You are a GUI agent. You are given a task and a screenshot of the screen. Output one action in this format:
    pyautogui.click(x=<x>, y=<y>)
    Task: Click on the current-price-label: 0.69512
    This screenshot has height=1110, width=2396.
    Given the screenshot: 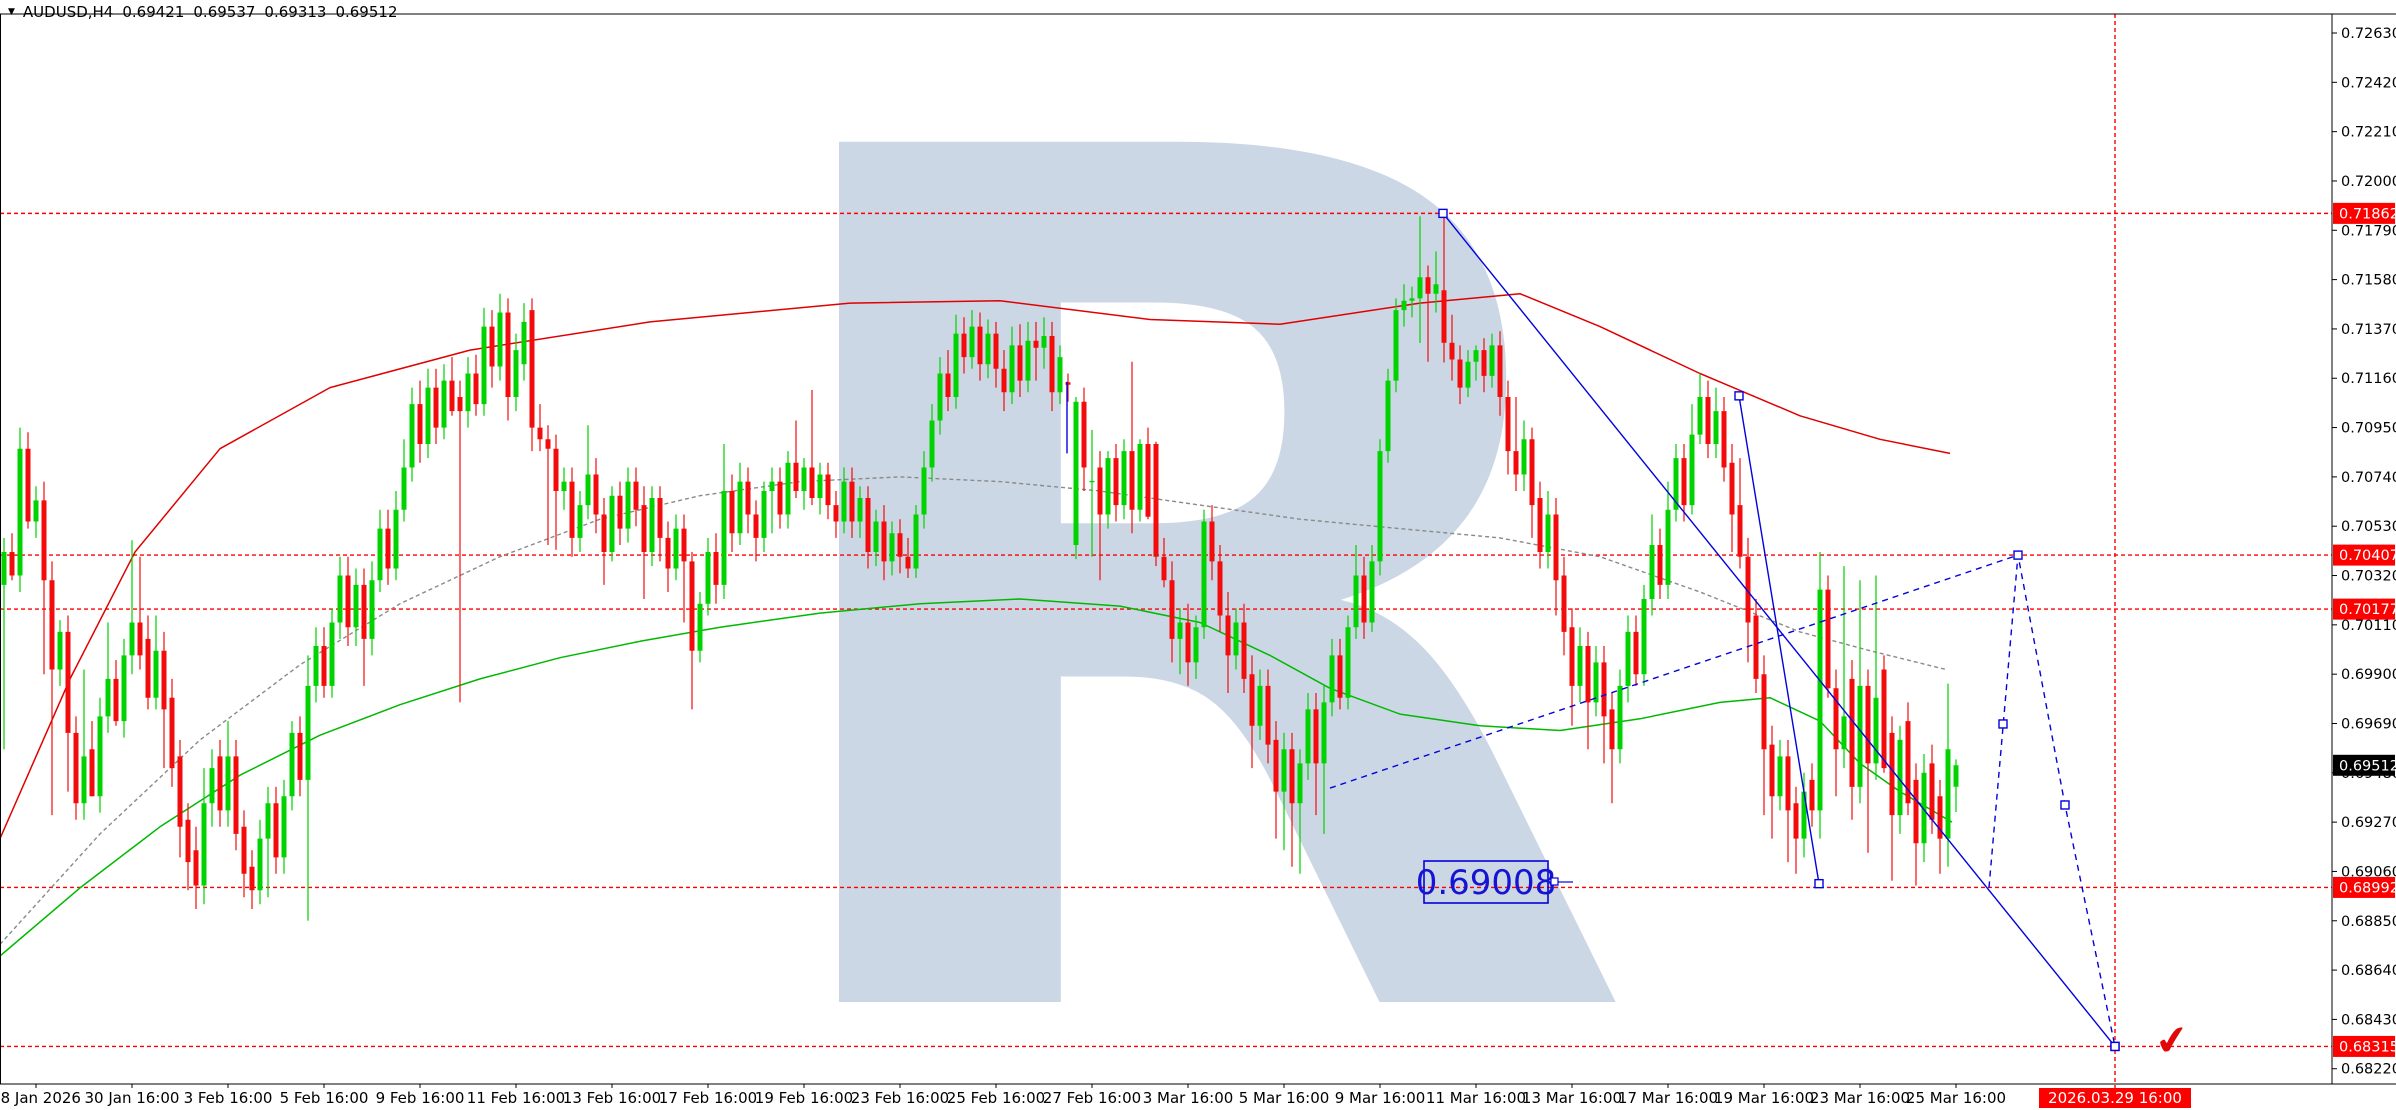 What is the action you would take?
    pyautogui.click(x=2367, y=766)
    